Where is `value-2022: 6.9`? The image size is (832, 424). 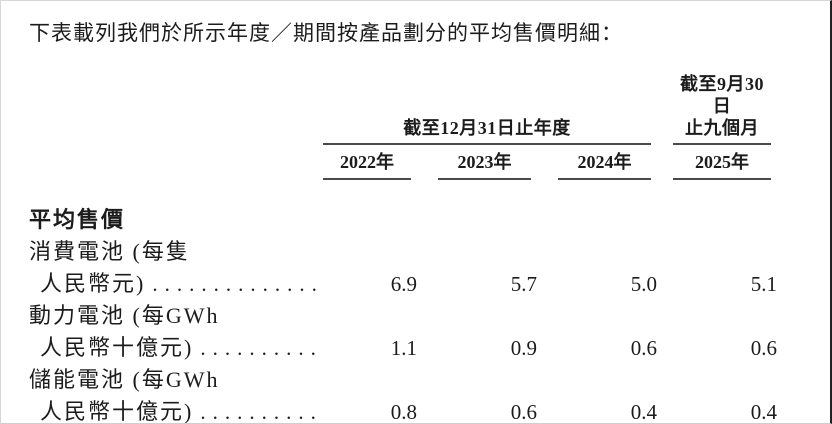 value-2022: 6.9 is located at coordinates (403, 284).